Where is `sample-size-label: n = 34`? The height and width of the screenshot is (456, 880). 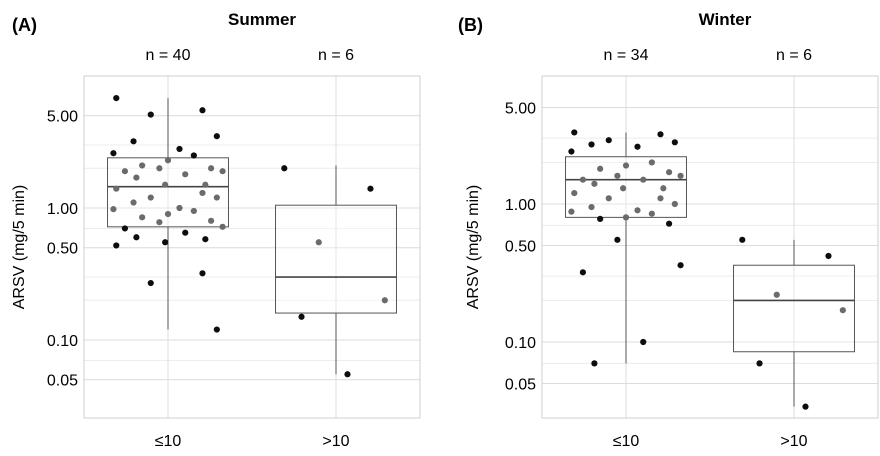 sample-size-label: n = 34 is located at coordinates (626, 55).